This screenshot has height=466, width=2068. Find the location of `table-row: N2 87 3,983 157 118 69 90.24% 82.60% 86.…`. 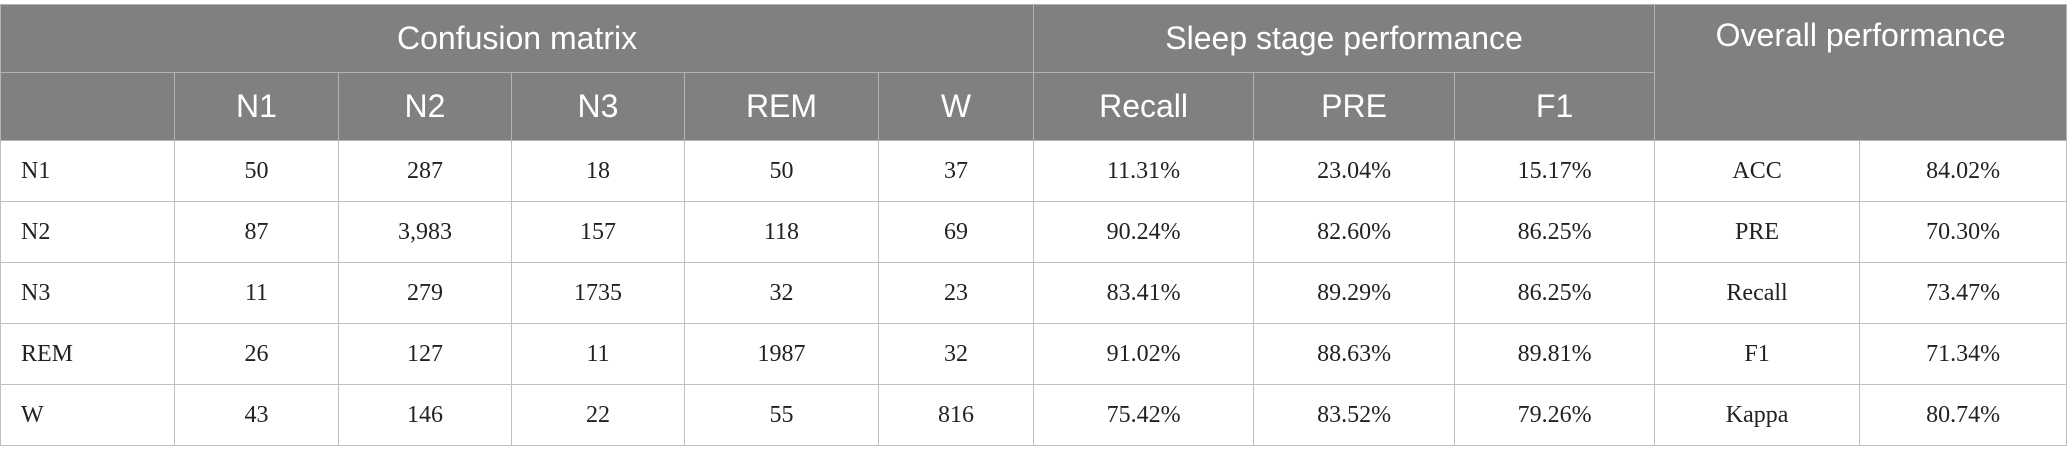

table-row: N2 87 3,983 157 118 69 90.24% 82.60% 86.… is located at coordinates (1034, 232).